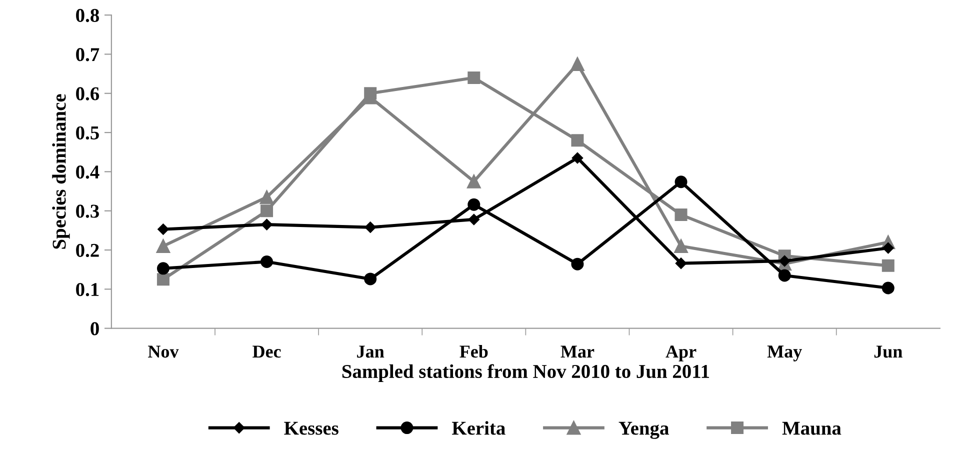  I want to click on x-tick-label: Jan, so click(370, 352).